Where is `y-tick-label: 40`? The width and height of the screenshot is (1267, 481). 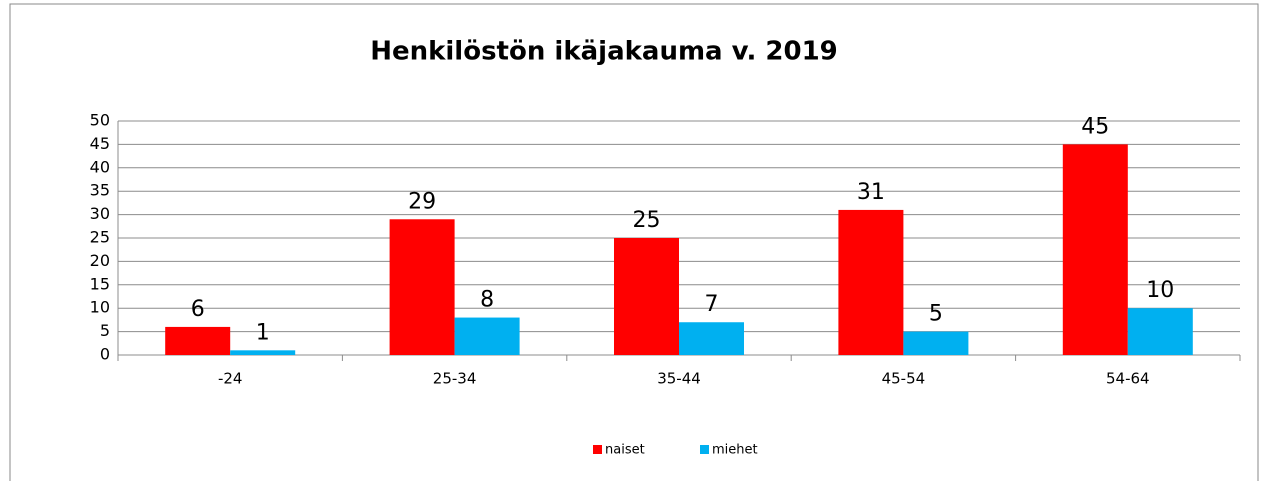
y-tick-label: 40 is located at coordinates (100, 166).